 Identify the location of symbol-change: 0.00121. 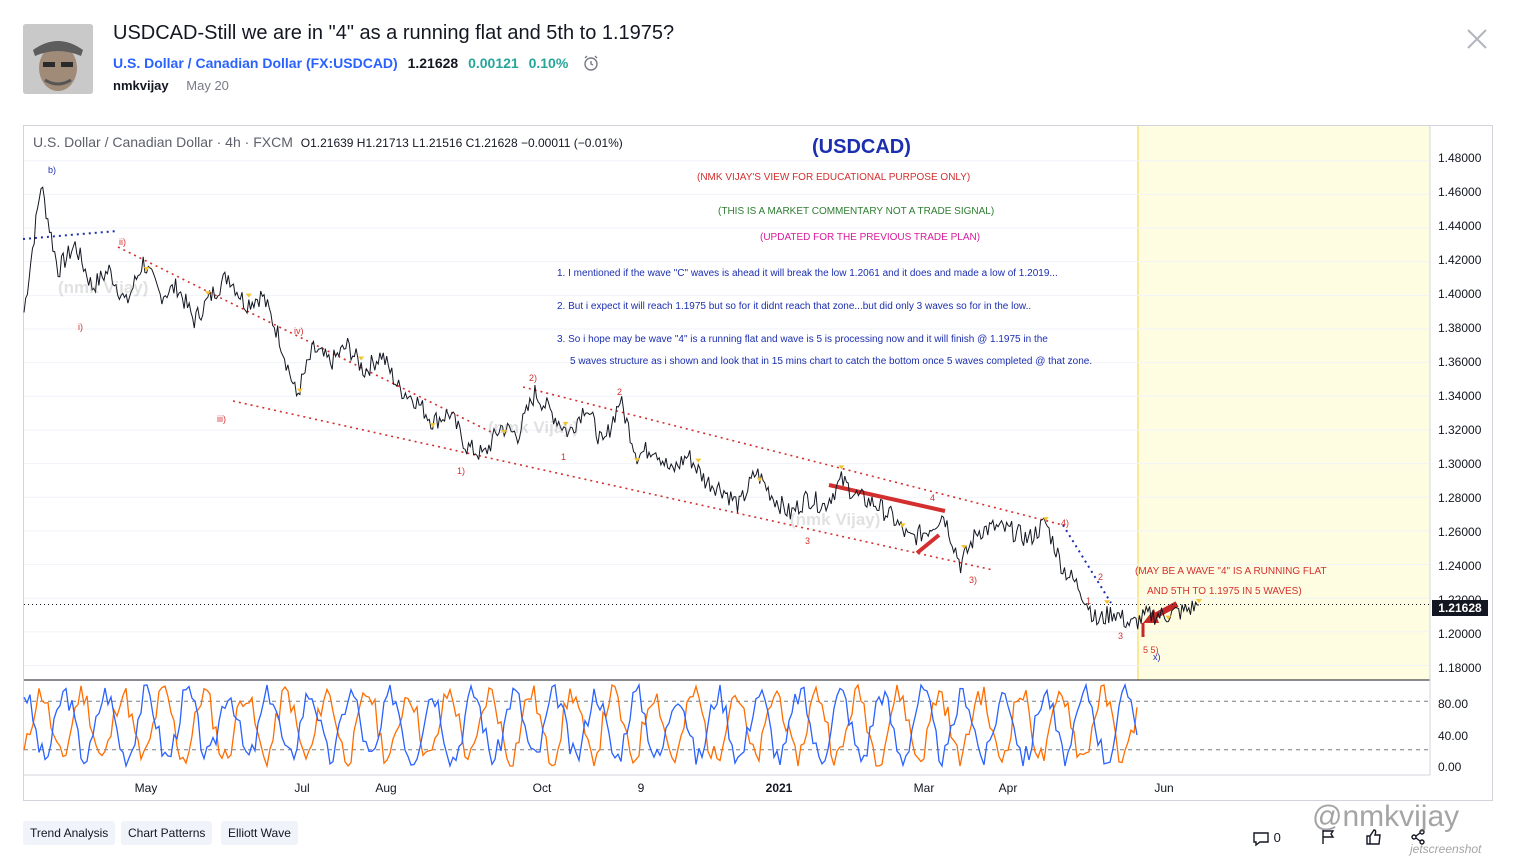
(493, 63).